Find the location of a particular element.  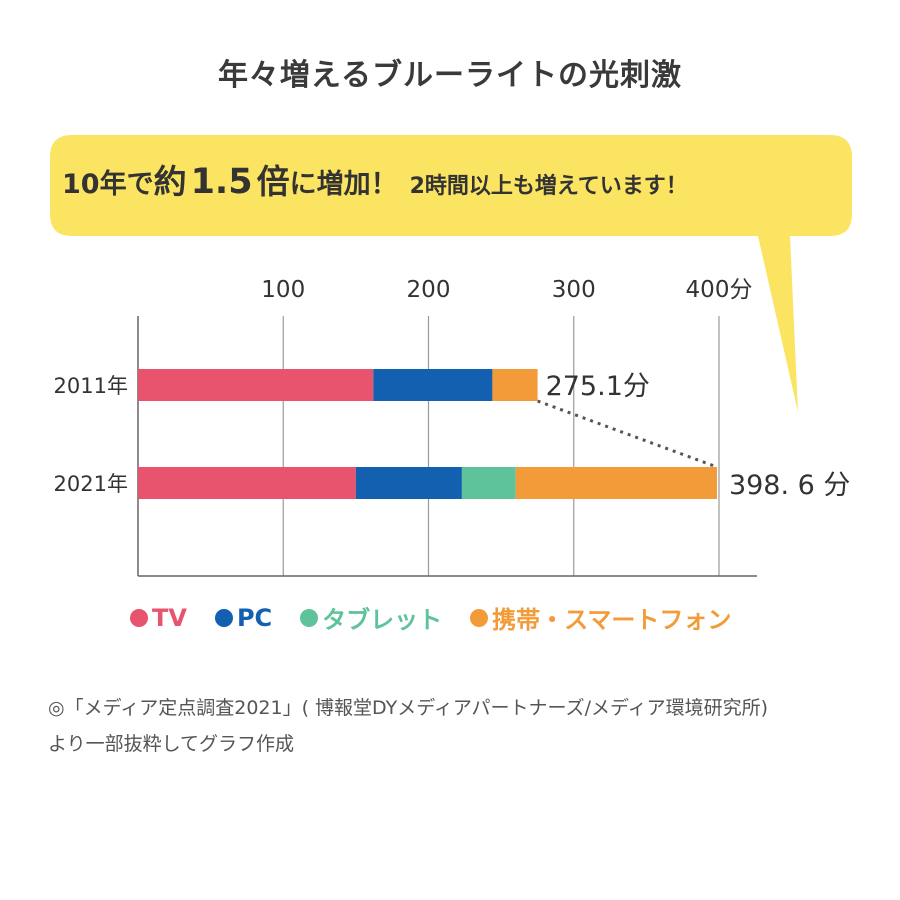

category-label: 2011年 is located at coordinates (91, 386).